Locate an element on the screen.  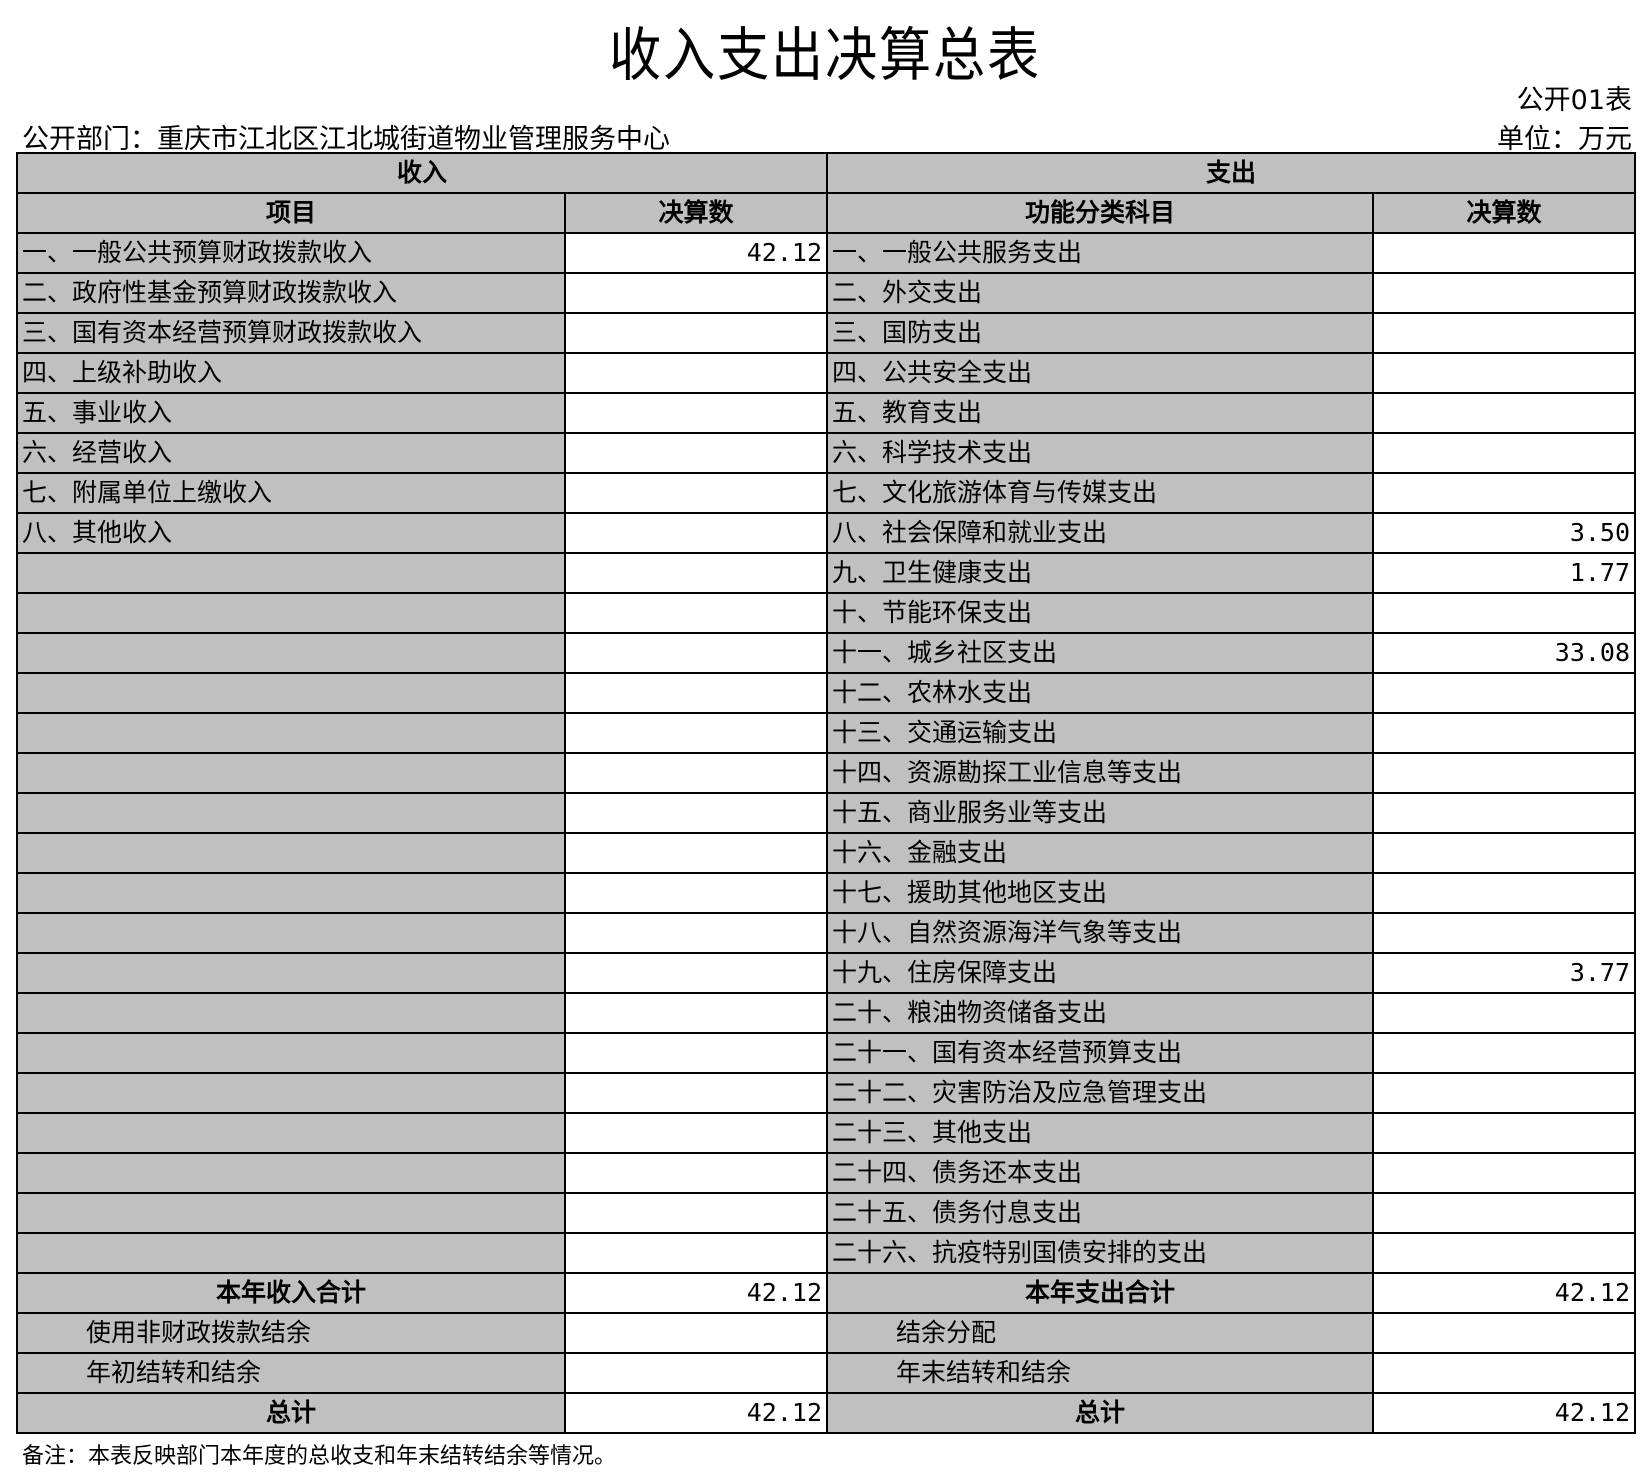
expense-amount-header: 决算数 is located at coordinates (1504, 213).